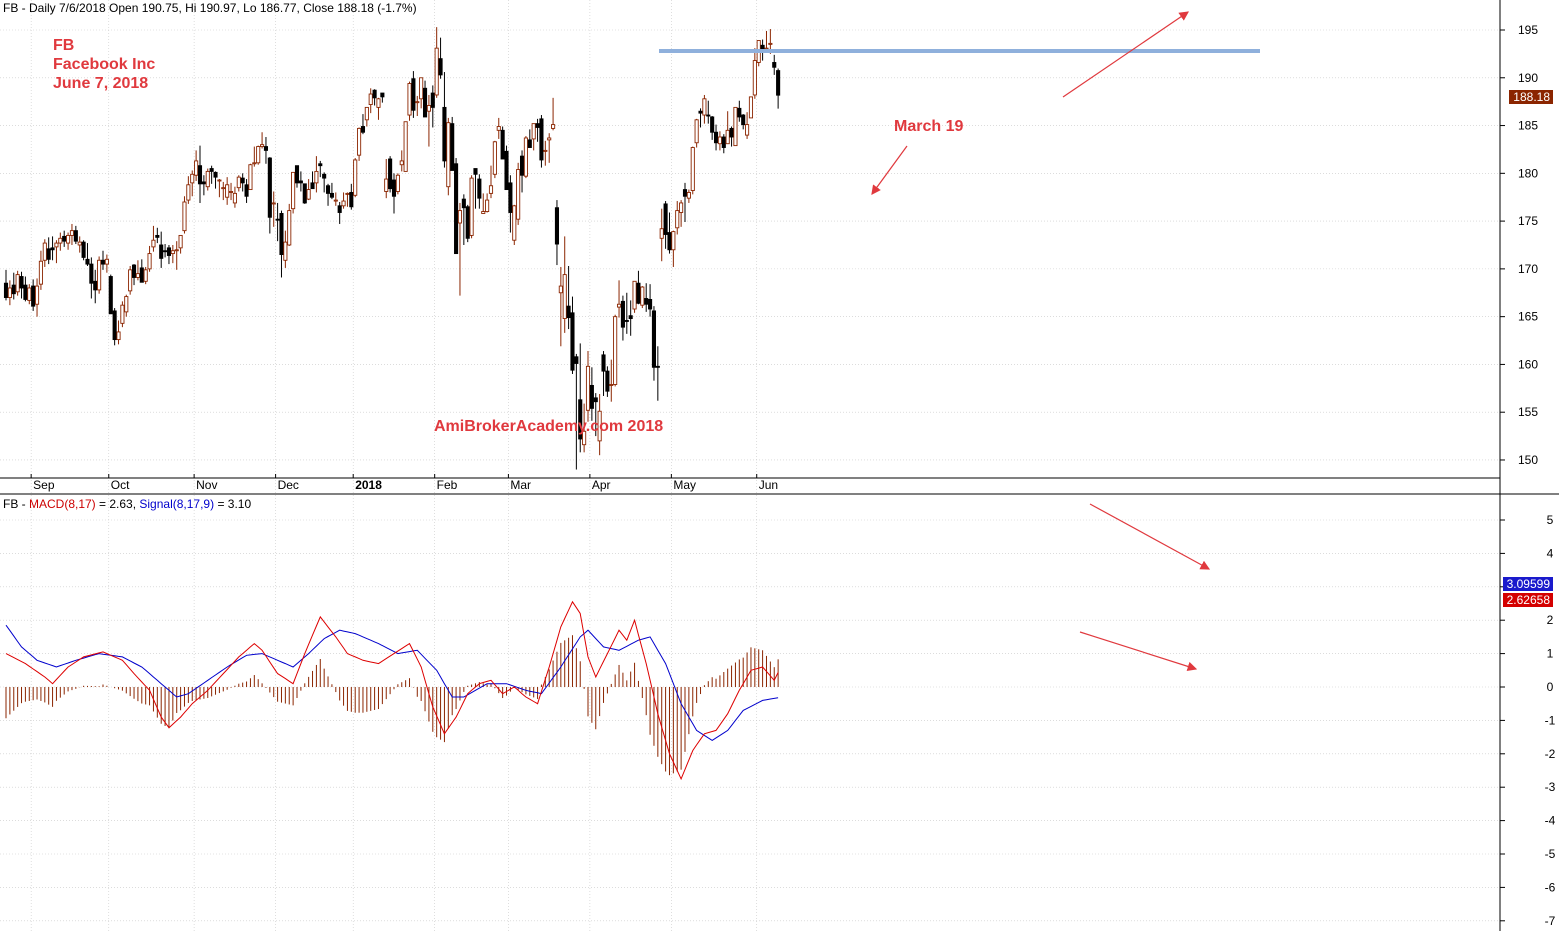 This screenshot has height=931, width=1559. Describe the element at coordinates (1528, 412) in the screenshot. I see `price-tick-label: 155` at that location.